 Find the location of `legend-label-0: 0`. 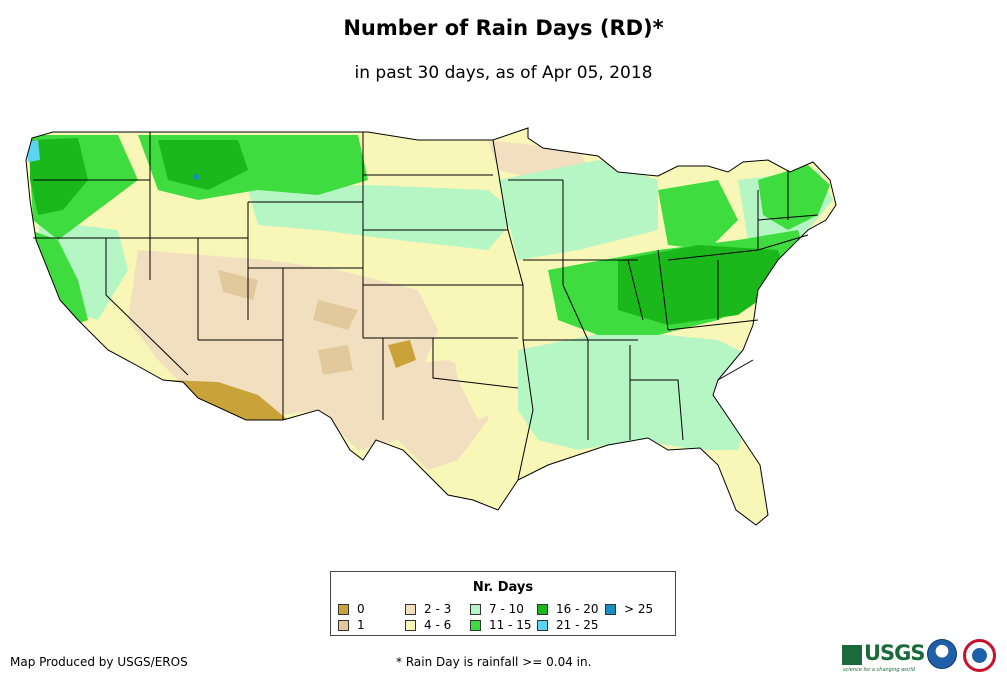

legend-label-0: 0 is located at coordinates (361, 609).